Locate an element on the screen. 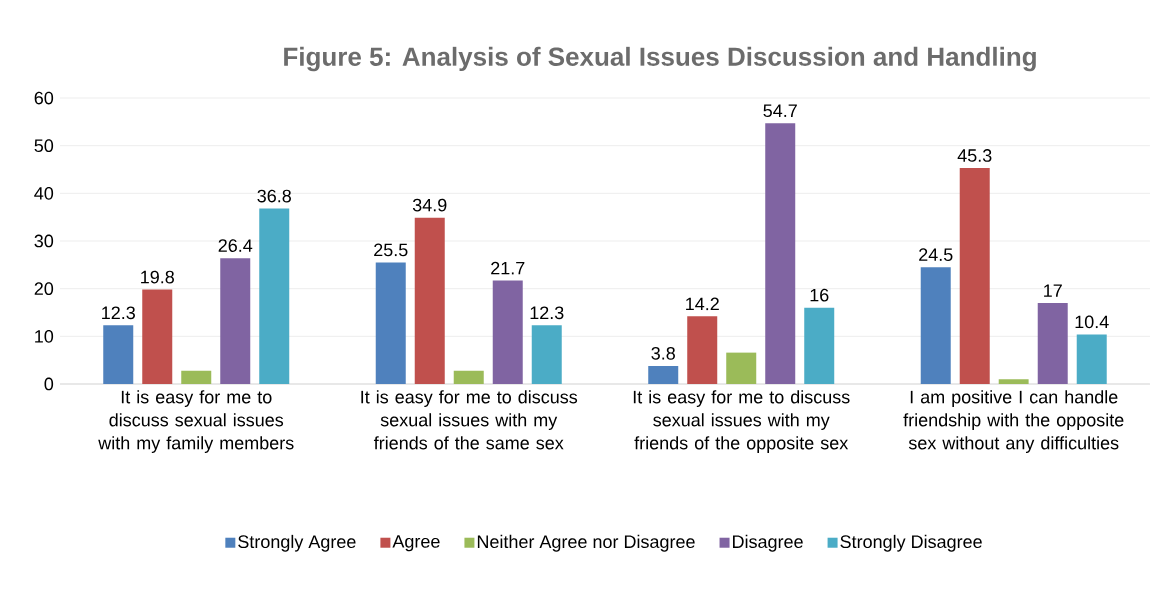  chart-title: Figure 5: Analysis of Sexual Issues Discussion and Handling is located at coordinates (660, 59).